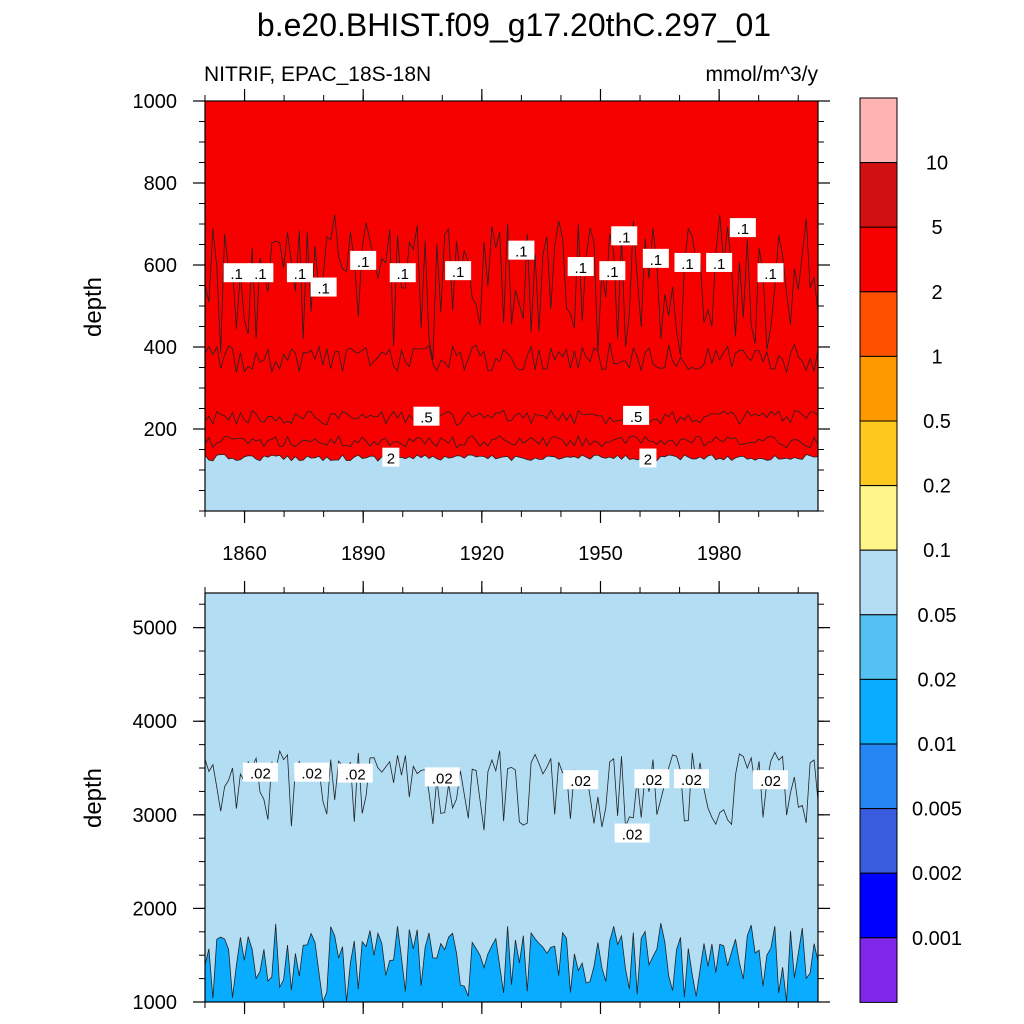 The height and width of the screenshot is (1024, 1024). Describe the element at coordinates (761, 74) in the screenshot. I see `units-label: mmol/m^3/y` at that location.